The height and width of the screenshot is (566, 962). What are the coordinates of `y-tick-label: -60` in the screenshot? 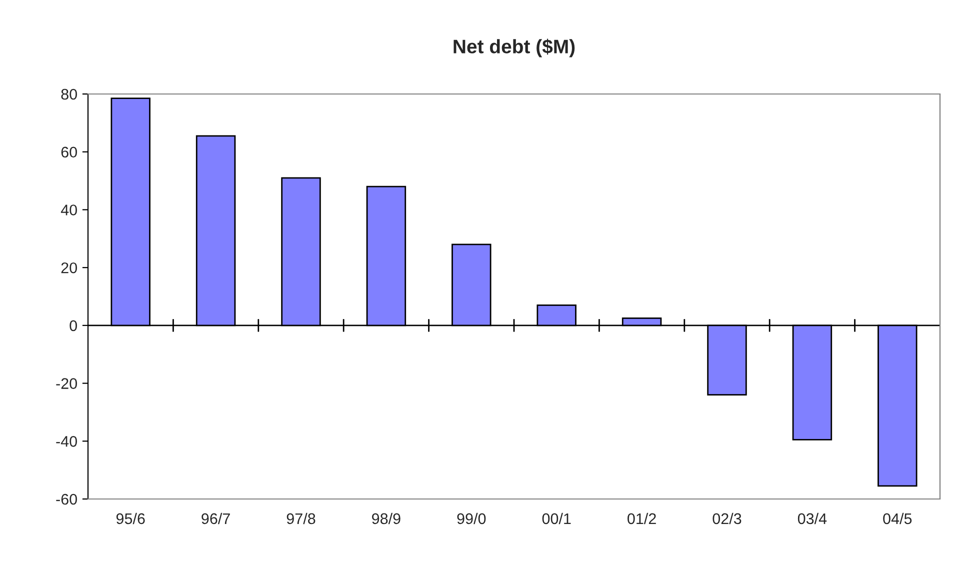 It's located at (66, 499).